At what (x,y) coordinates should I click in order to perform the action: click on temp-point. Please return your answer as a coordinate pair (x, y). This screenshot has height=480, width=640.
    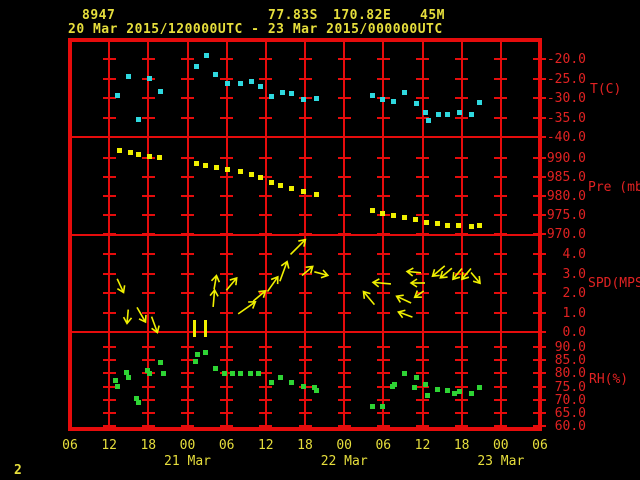
    Looking at the image, I should click on (271, 96).